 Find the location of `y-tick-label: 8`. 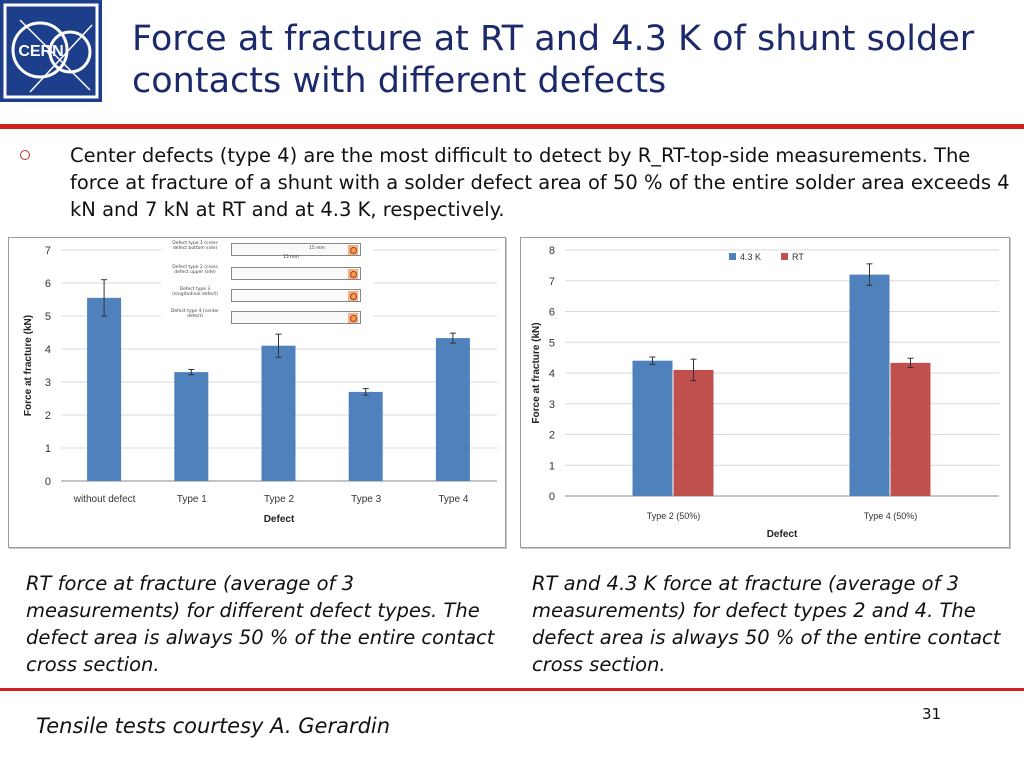

y-tick-label: 8 is located at coordinates (552, 251).